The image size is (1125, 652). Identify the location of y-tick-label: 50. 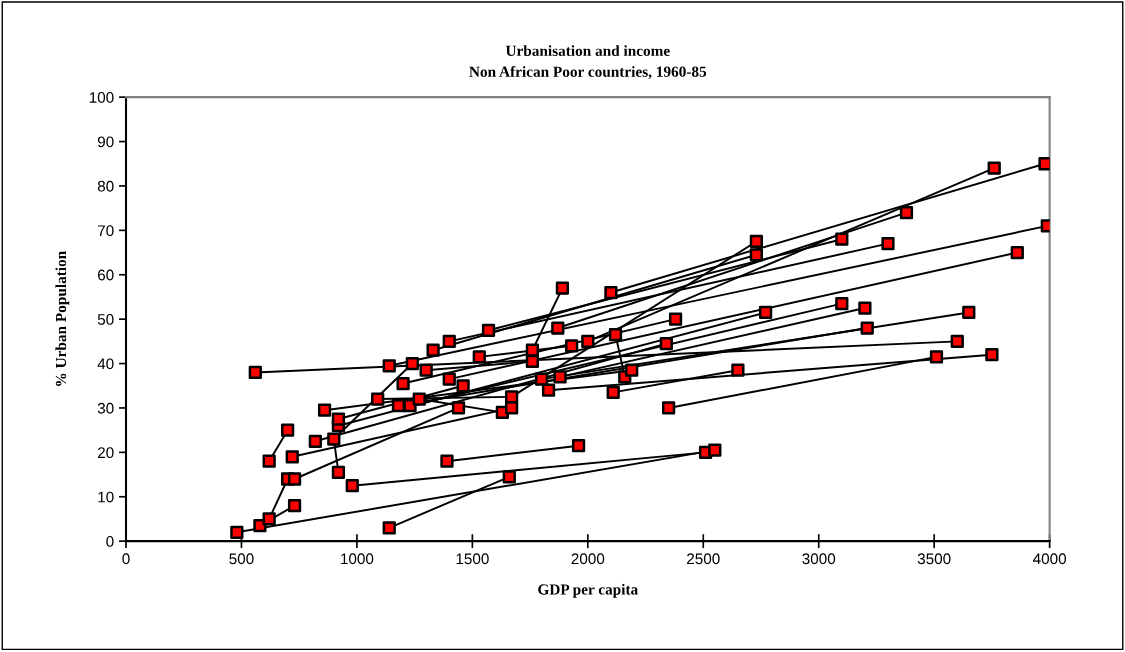
(105, 319).